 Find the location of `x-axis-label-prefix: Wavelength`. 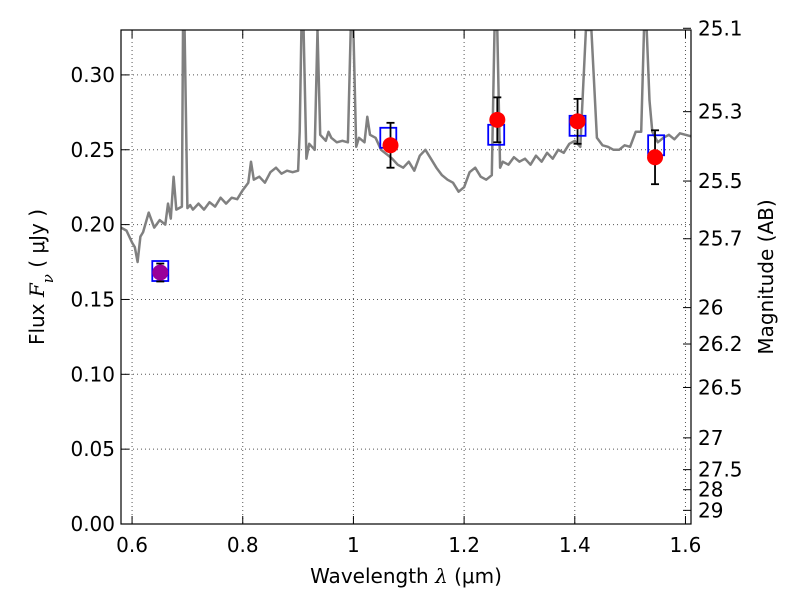

x-axis-label-prefix: Wavelength is located at coordinates (372, 576).